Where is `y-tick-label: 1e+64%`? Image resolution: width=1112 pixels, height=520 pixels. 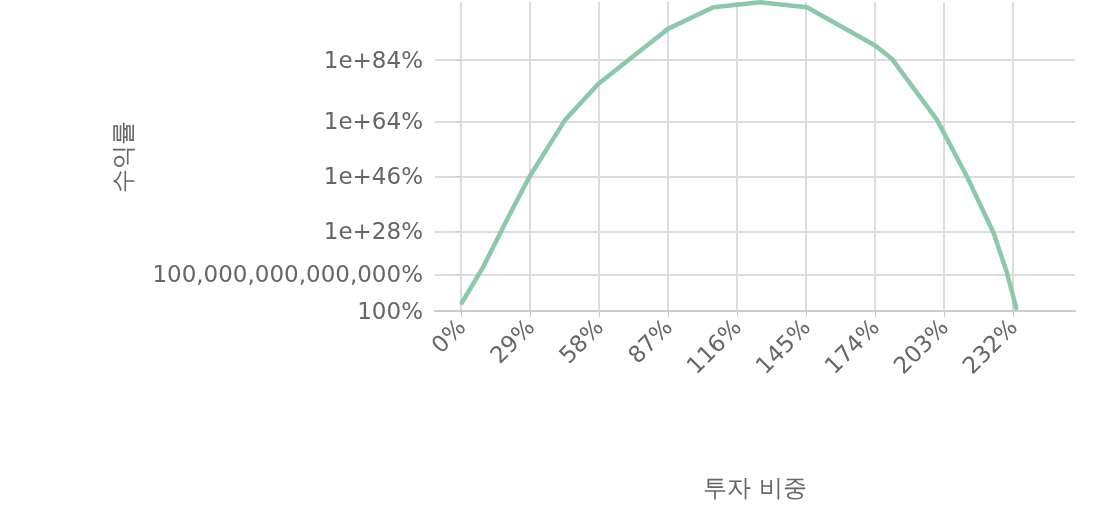 y-tick-label: 1e+64% is located at coordinates (373, 121).